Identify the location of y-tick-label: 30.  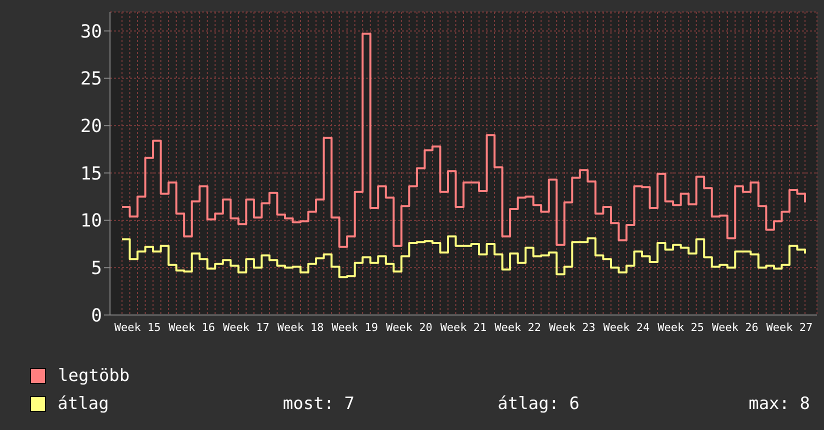
(91, 31).